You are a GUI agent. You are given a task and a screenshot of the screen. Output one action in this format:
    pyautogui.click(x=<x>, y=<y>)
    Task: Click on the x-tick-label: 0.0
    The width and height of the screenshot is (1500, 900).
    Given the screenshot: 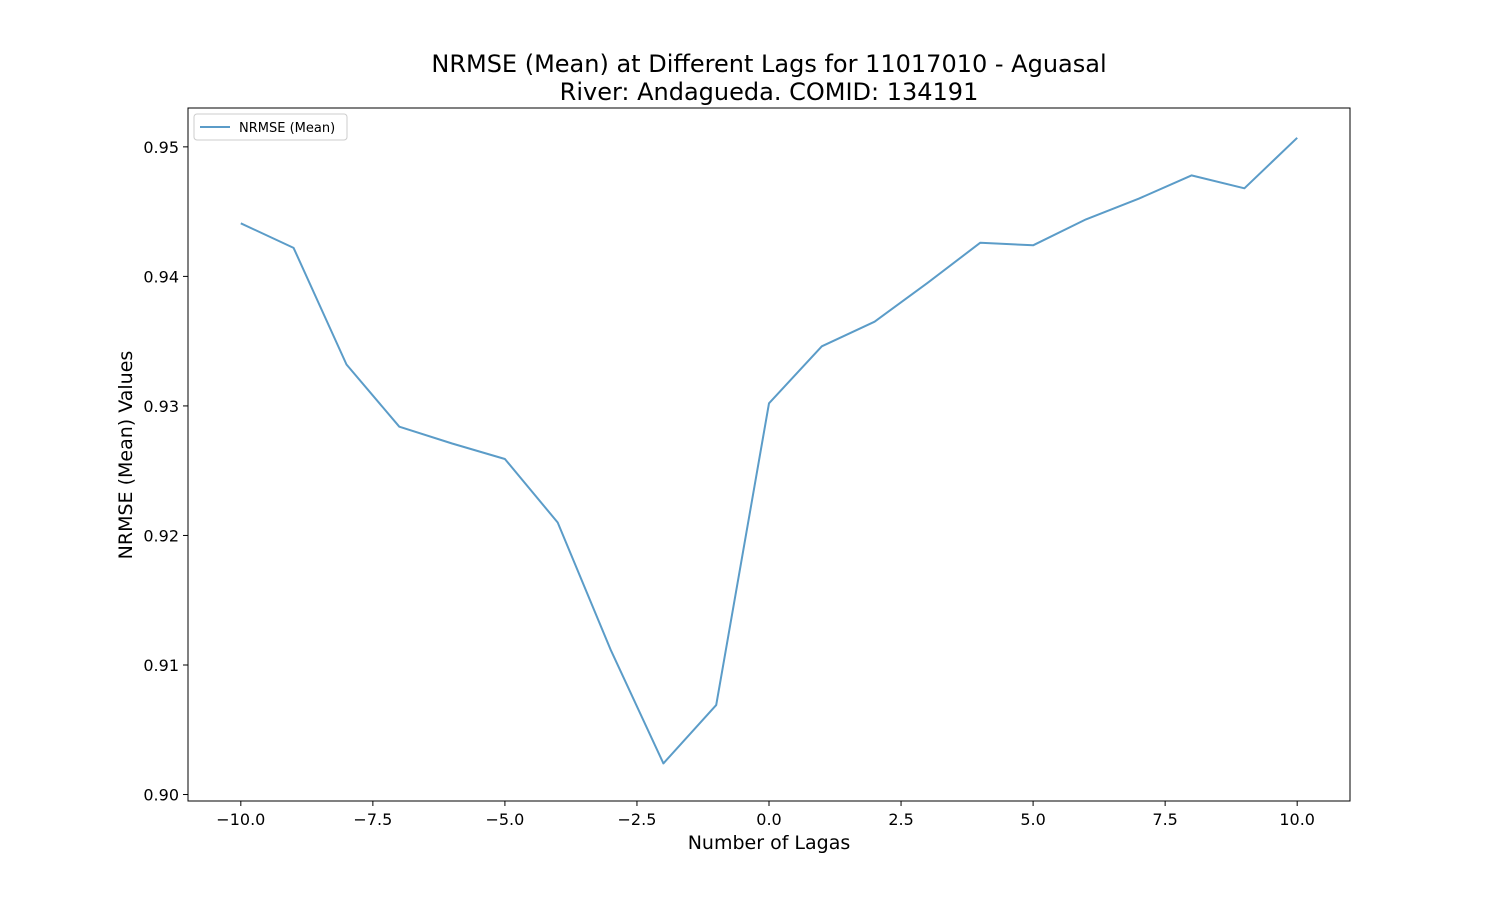 What is the action you would take?
    pyautogui.click(x=768, y=819)
    